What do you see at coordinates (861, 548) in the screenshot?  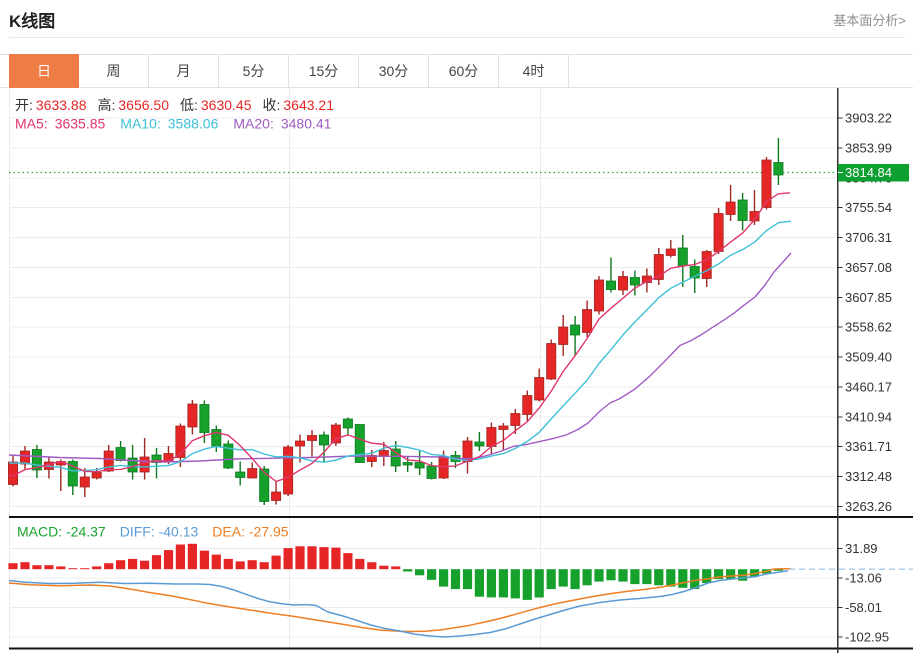 I see `svg-text: 31.89` at bounding box center [861, 548].